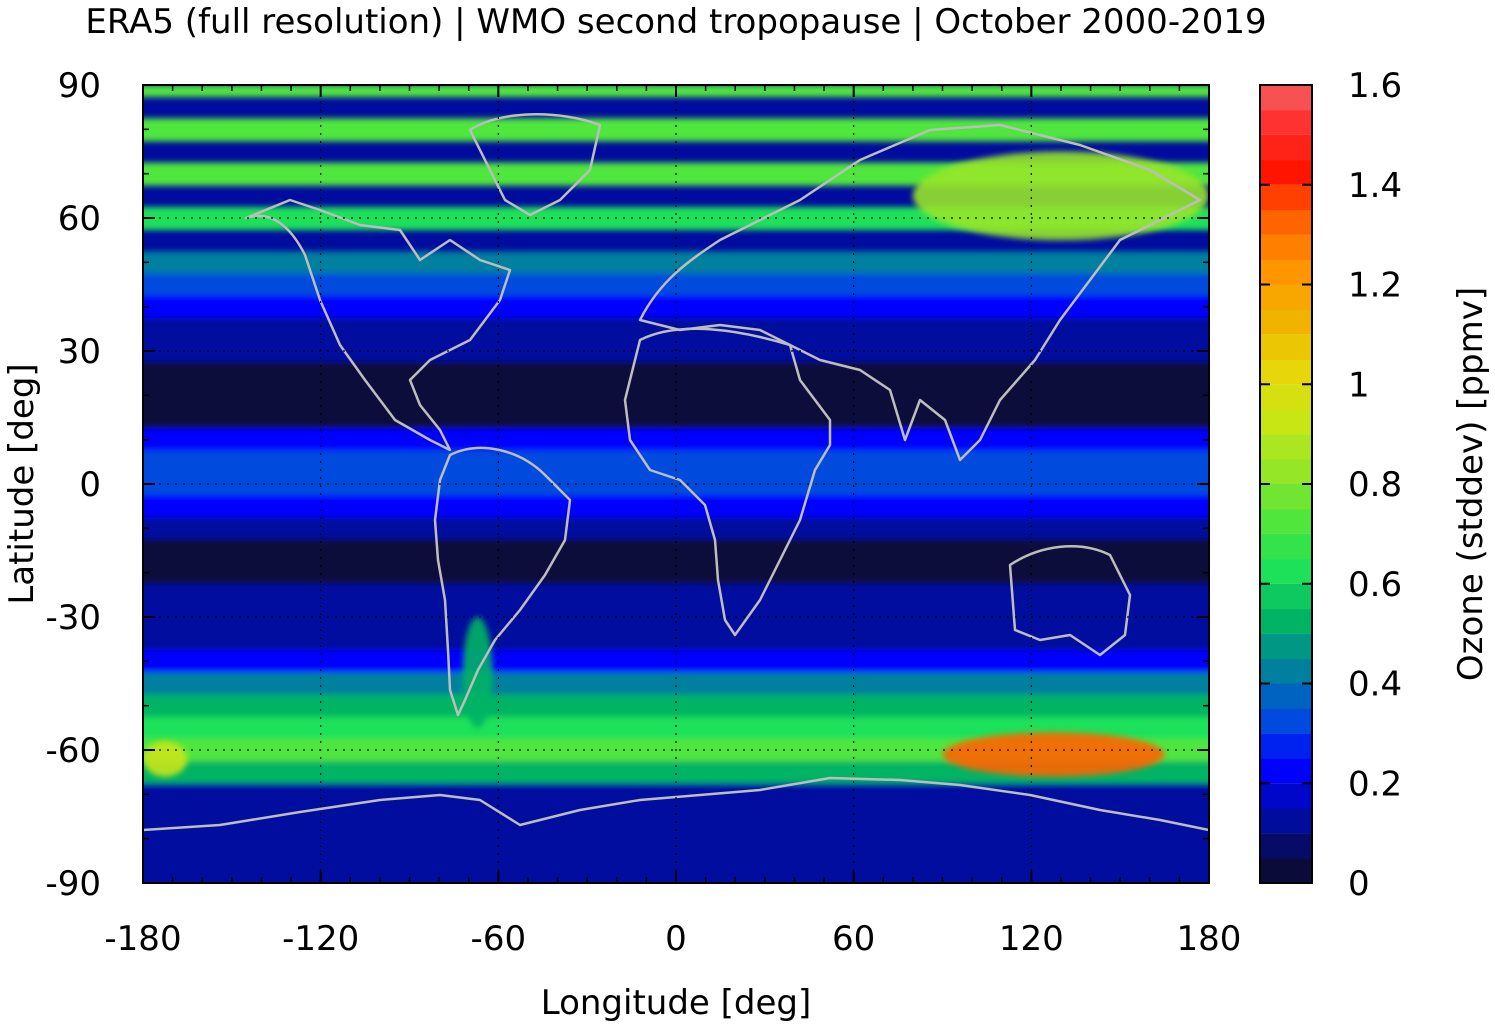 The height and width of the screenshot is (1029, 1495). Describe the element at coordinates (90, 485) in the screenshot. I see `y-tick-label: 0` at that location.